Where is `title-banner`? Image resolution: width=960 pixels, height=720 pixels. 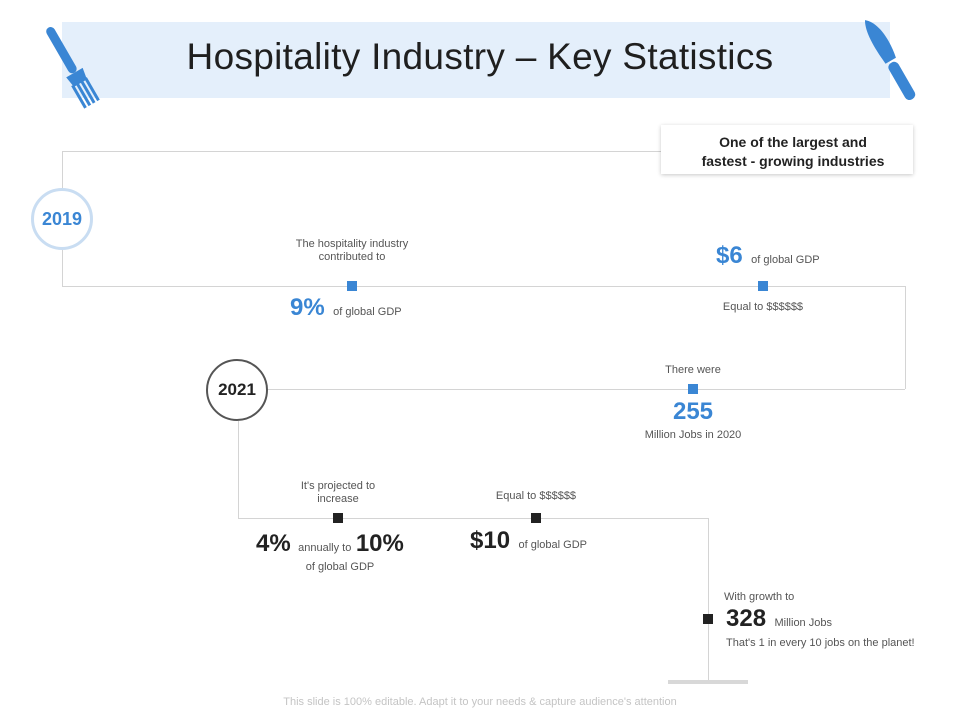
title-banner is located at coordinates (476, 60).